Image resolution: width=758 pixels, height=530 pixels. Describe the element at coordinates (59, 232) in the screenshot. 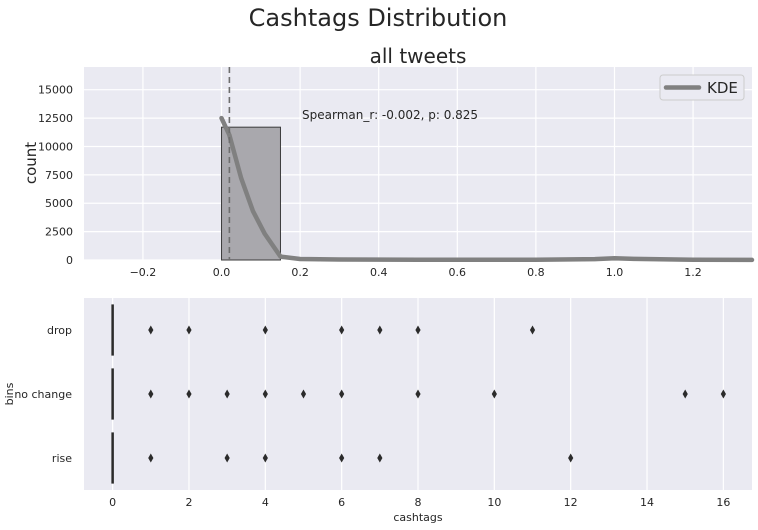

I see `histogram-y-tick-label: 2500` at that location.